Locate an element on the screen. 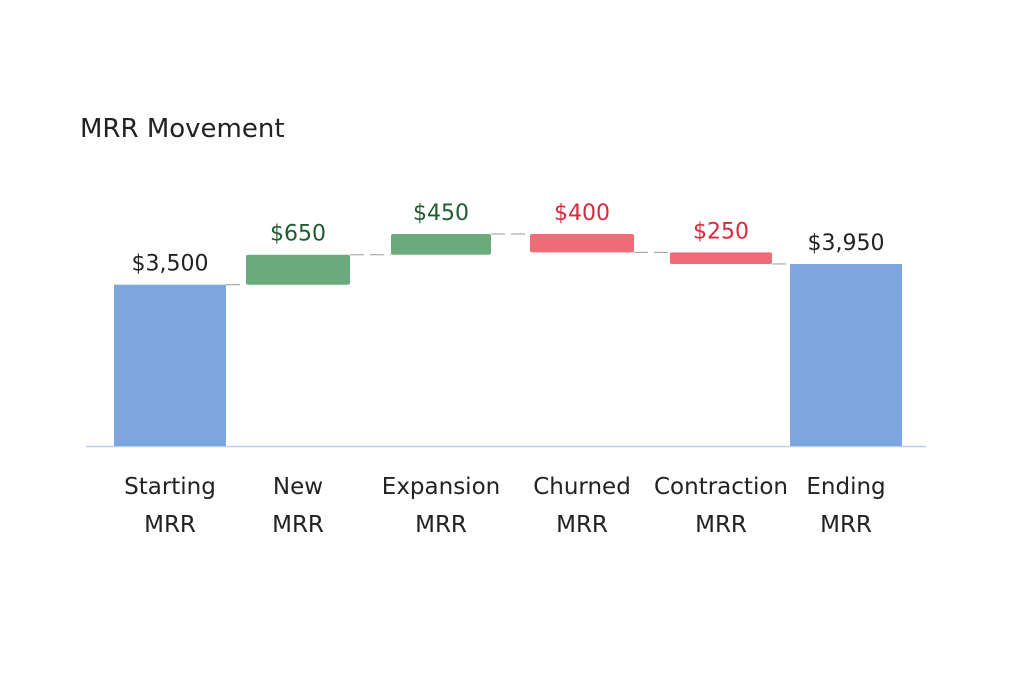  bar-value-label: $450 is located at coordinates (441, 213).